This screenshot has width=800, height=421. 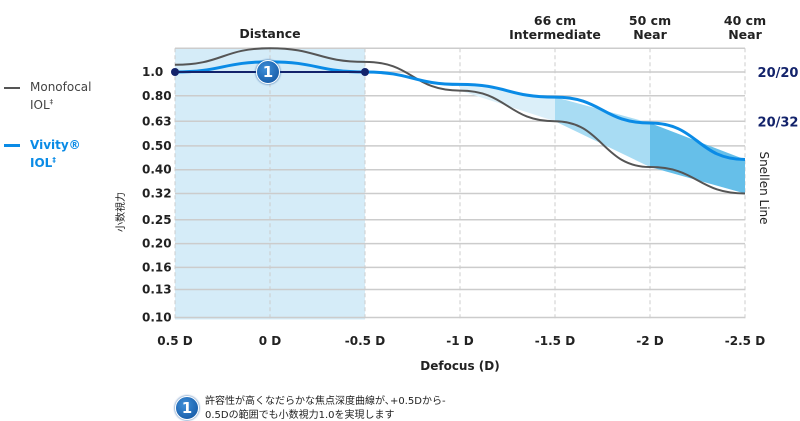 What do you see at coordinates (778, 73) in the screenshot?
I see `snellen-label: 20/20` at bounding box center [778, 73].